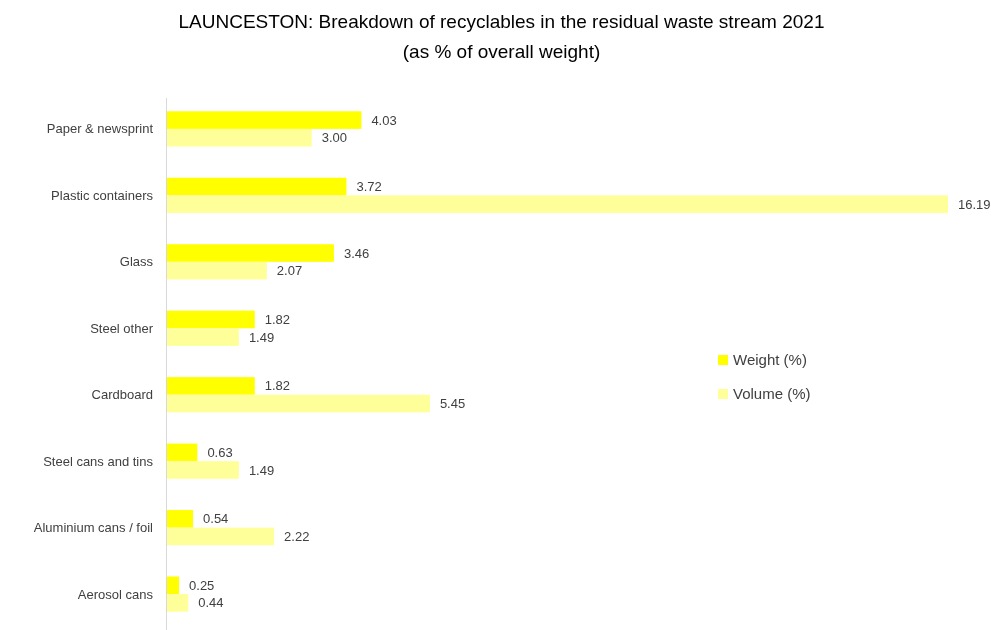 This screenshot has width=1003, height=630. What do you see at coordinates (98, 461) in the screenshot?
I see `y-tick-label: Steel cans and tins` at bounding box center [98, 461].